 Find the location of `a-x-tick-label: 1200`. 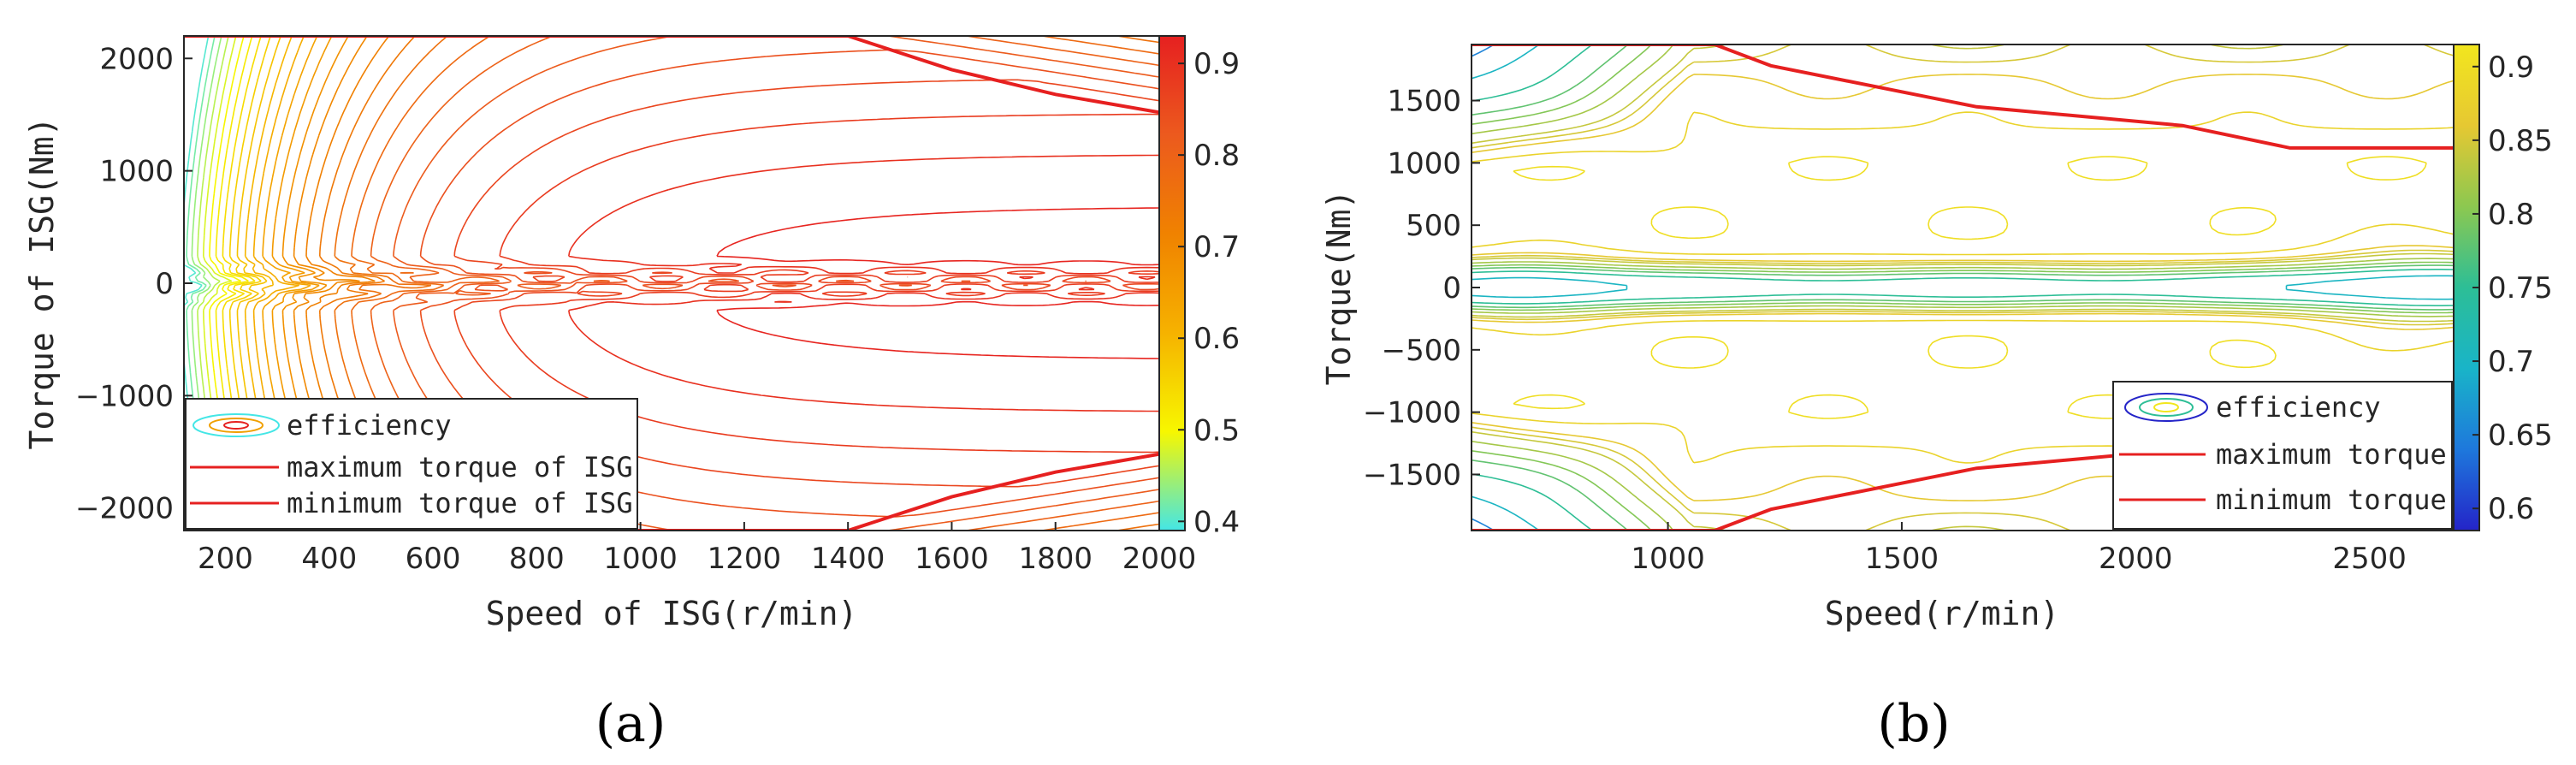

a-x-tick-label: 1200 is located at coordinates (745, 559).